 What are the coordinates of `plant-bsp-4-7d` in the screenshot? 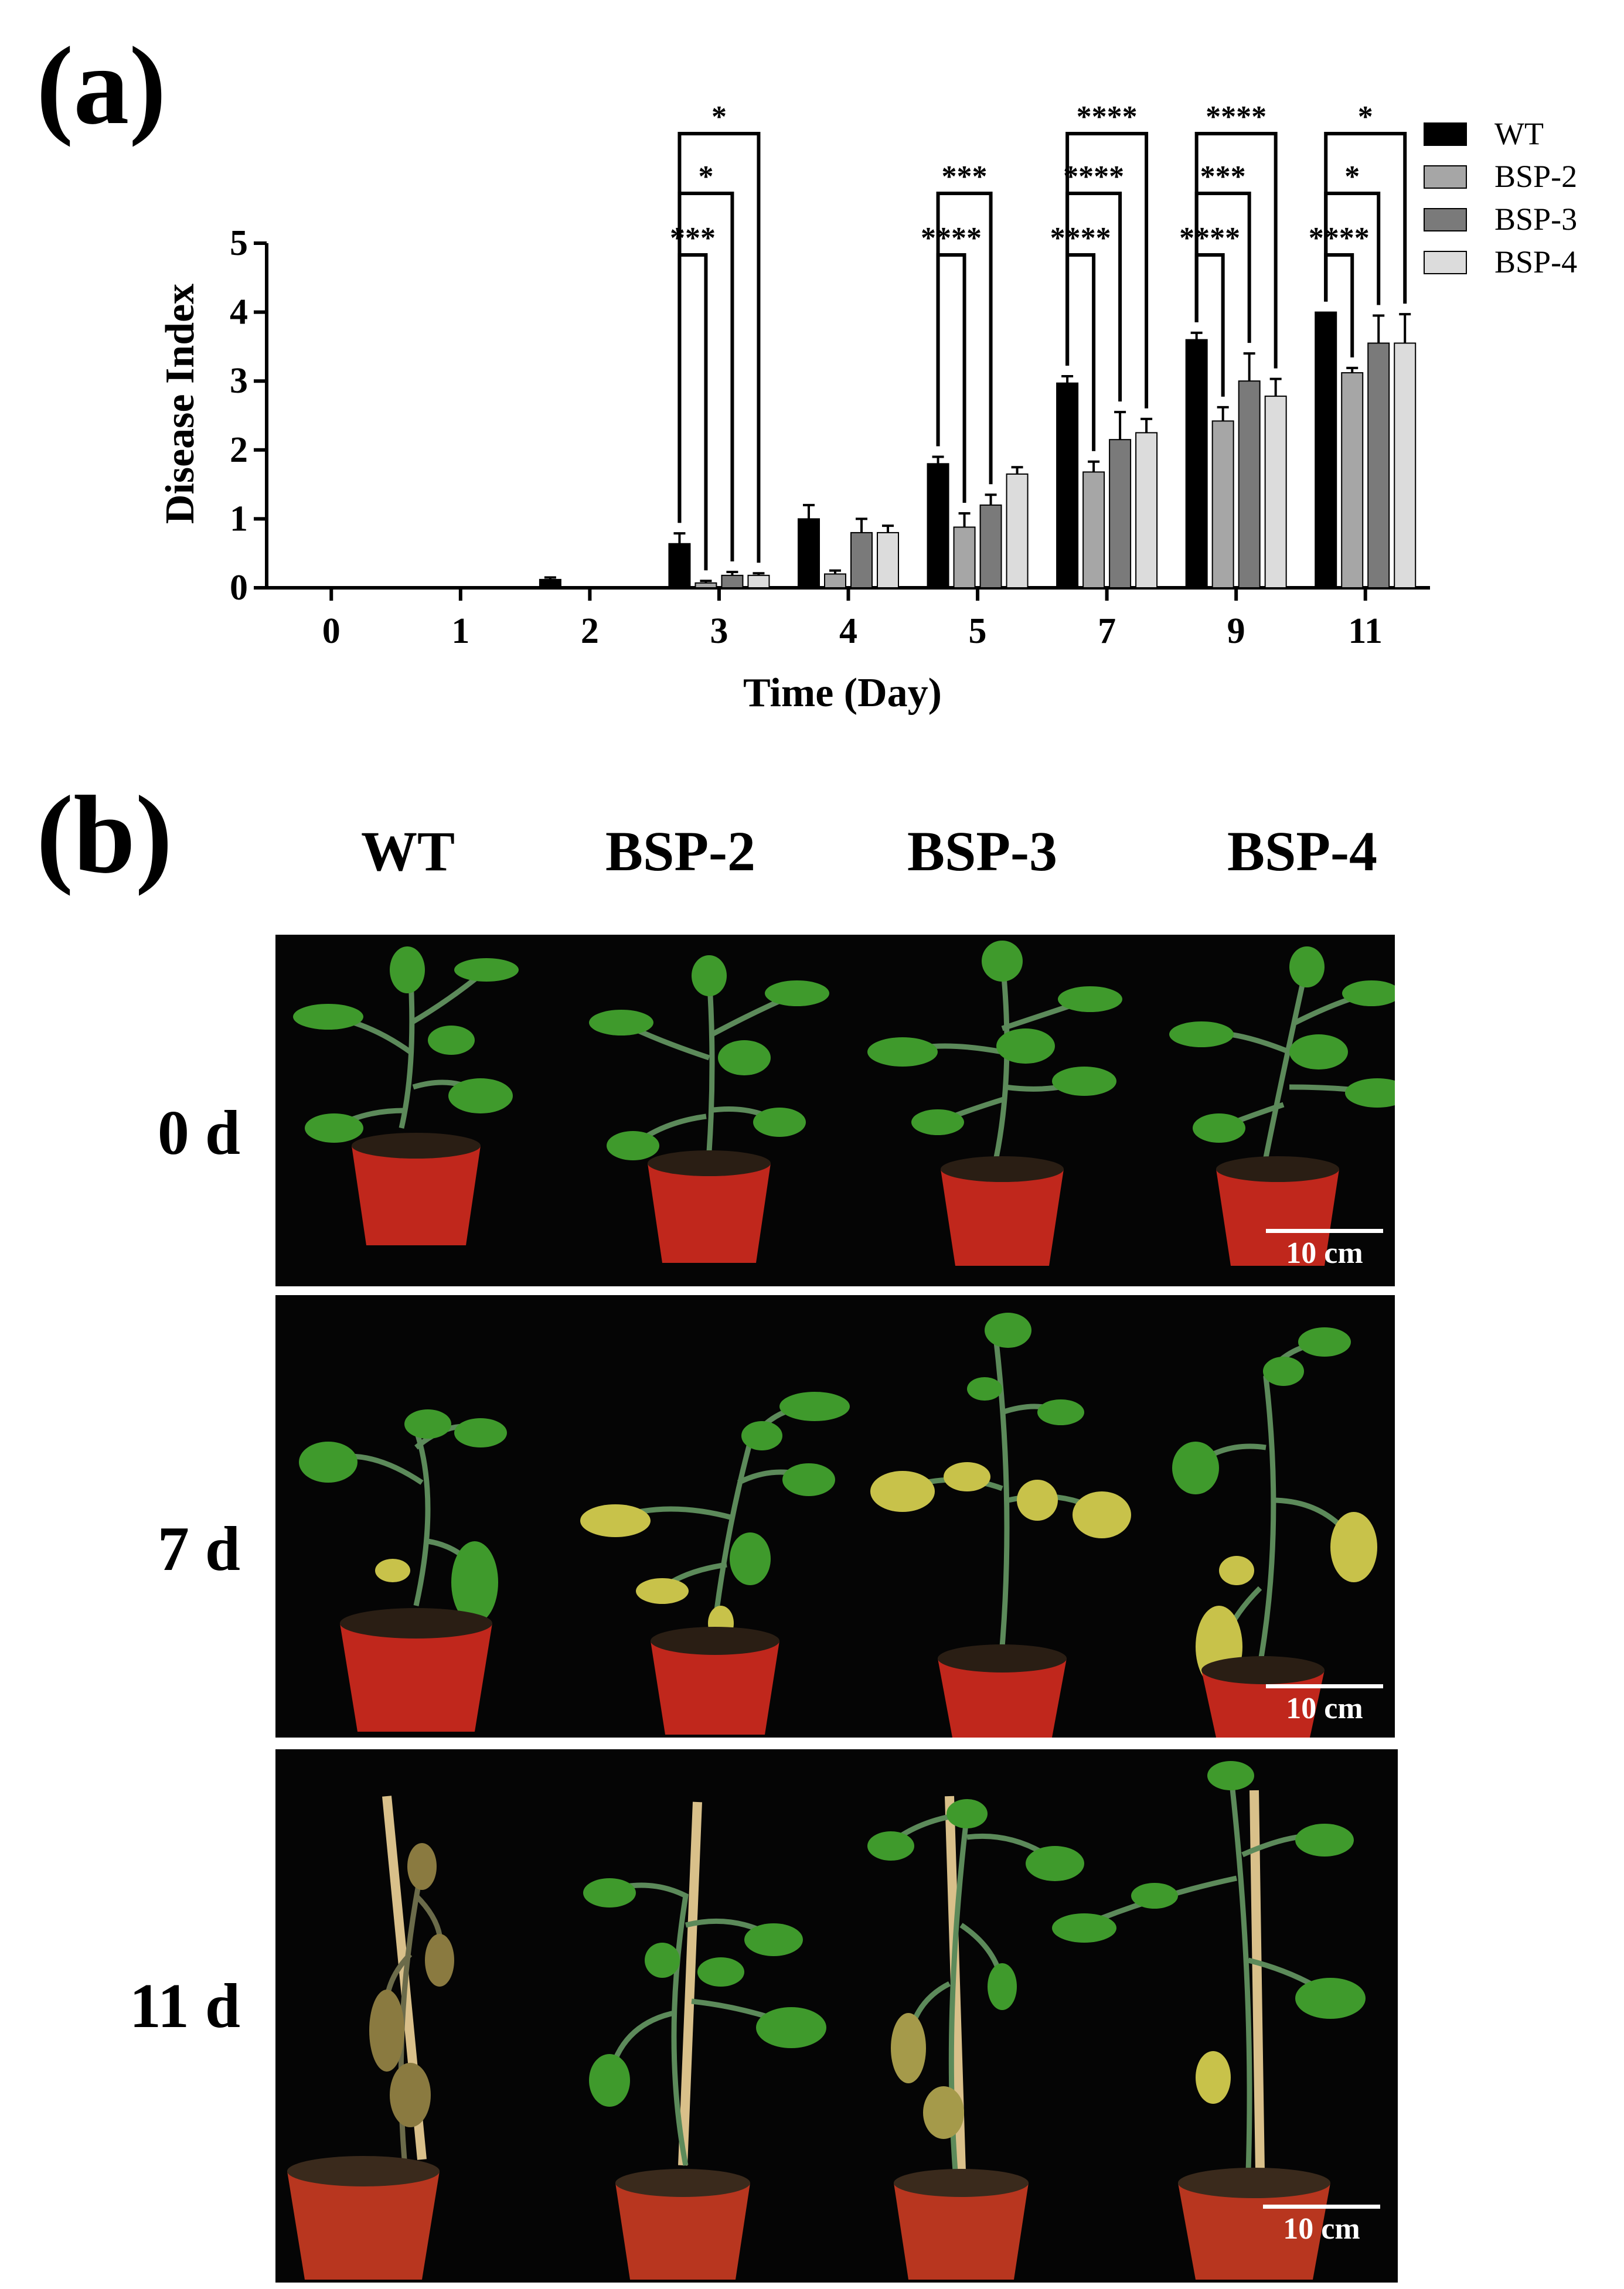 It's located at (1274, 1532).